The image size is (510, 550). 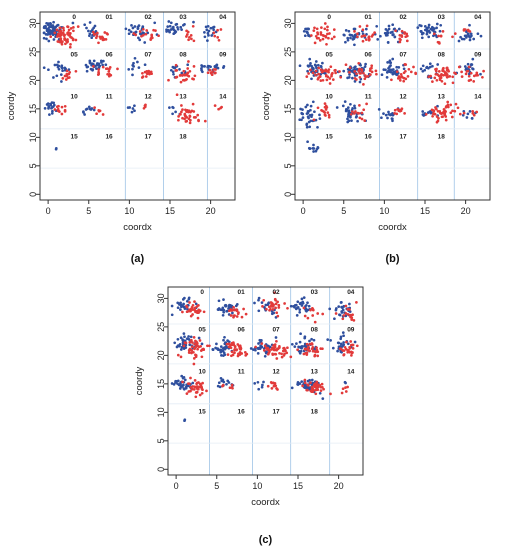 What do you see at coordinates (391, 87) in the screenshot?
I see `points-layer` at bounding box center [391, 87].